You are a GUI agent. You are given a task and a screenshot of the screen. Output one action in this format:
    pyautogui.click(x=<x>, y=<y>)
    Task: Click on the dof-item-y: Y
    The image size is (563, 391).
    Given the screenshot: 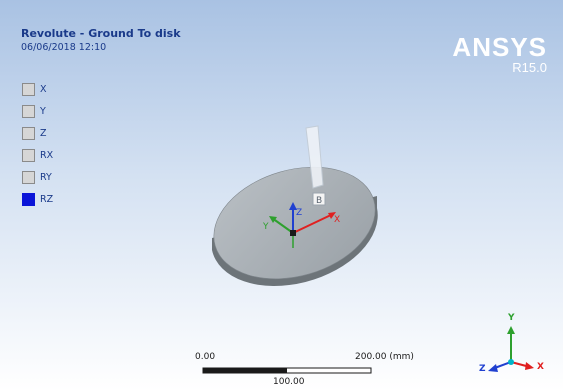 What is the action you would take?
    pyautogui.click(x=37, y=111)
    